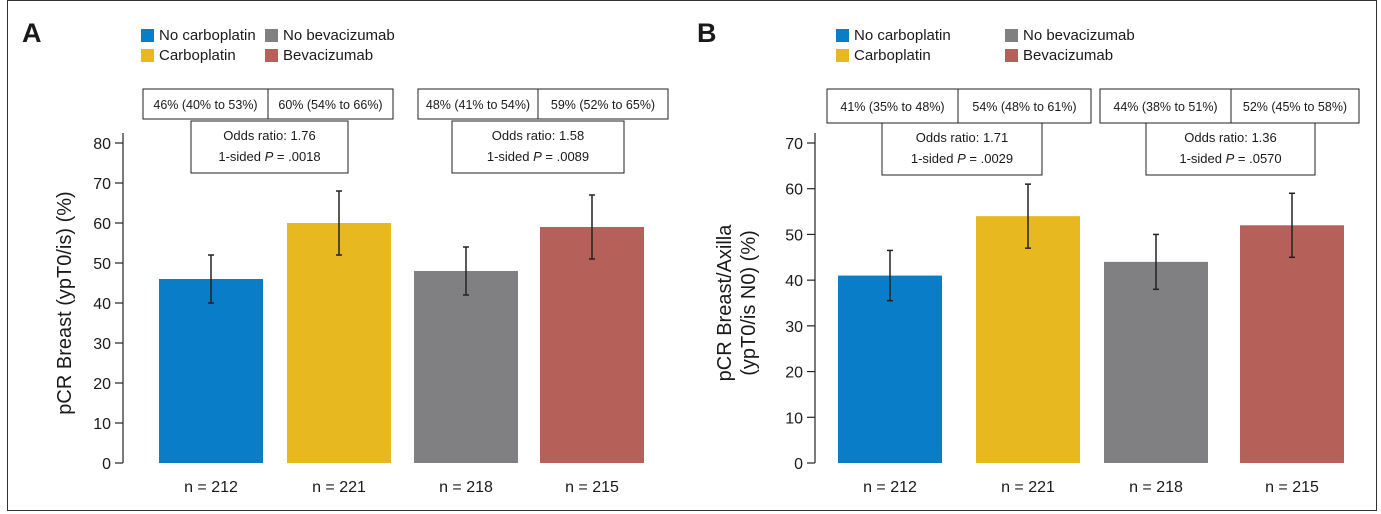  Describe the element at coordinates (989, 158) in the screenshot. I see `p-value-number: = .0029` at that location.